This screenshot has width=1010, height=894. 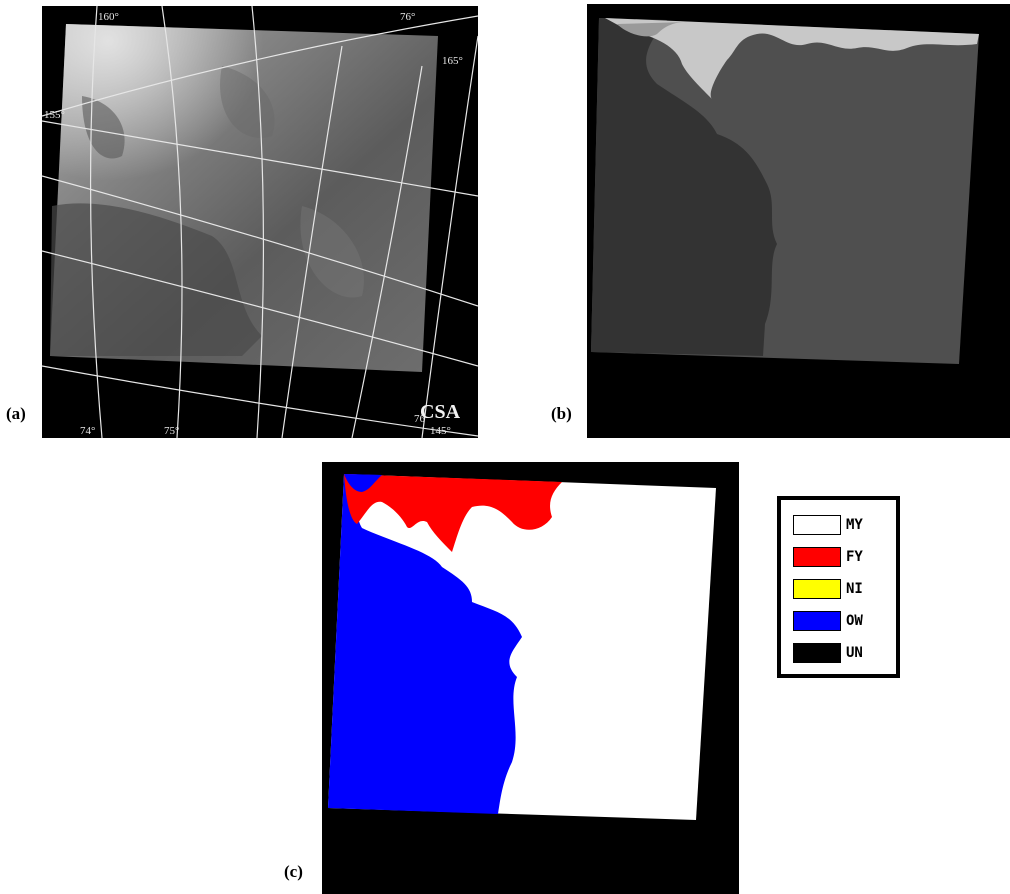 What do you see at coordinates (452, 61) in the screenshot?
I see `grid-label-165: 165°` at bounding box center [452, 61].